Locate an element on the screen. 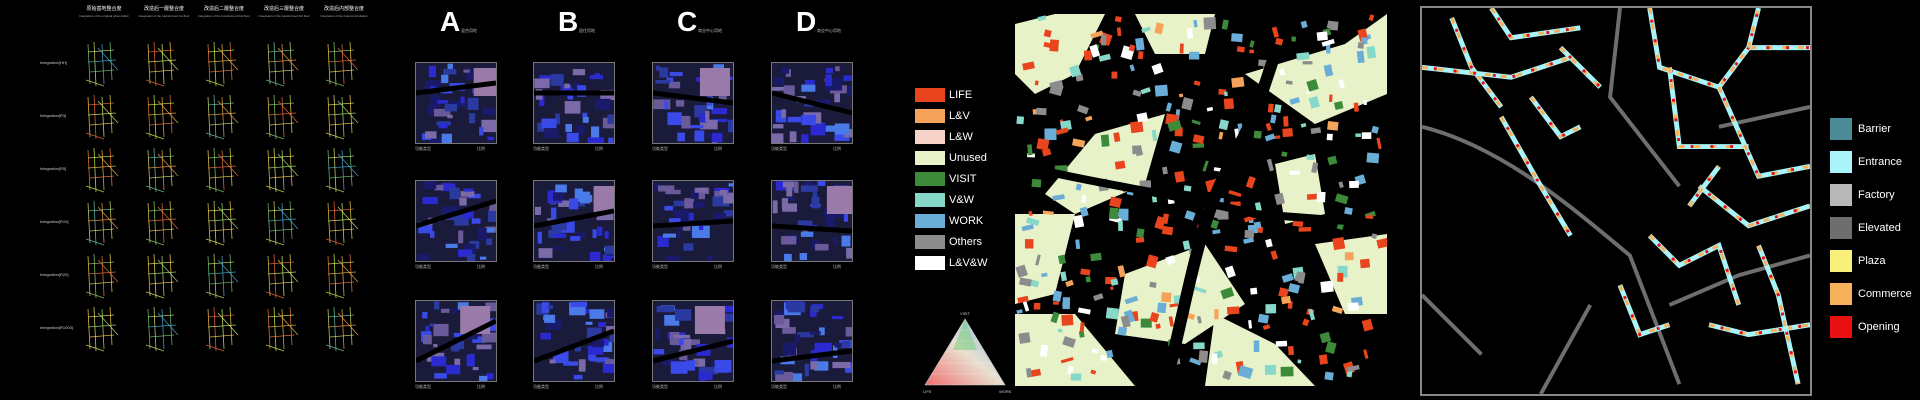 The height and width of the screenshot is (400, 1920). legend-label: V&W is located at coordinates (962, 200).